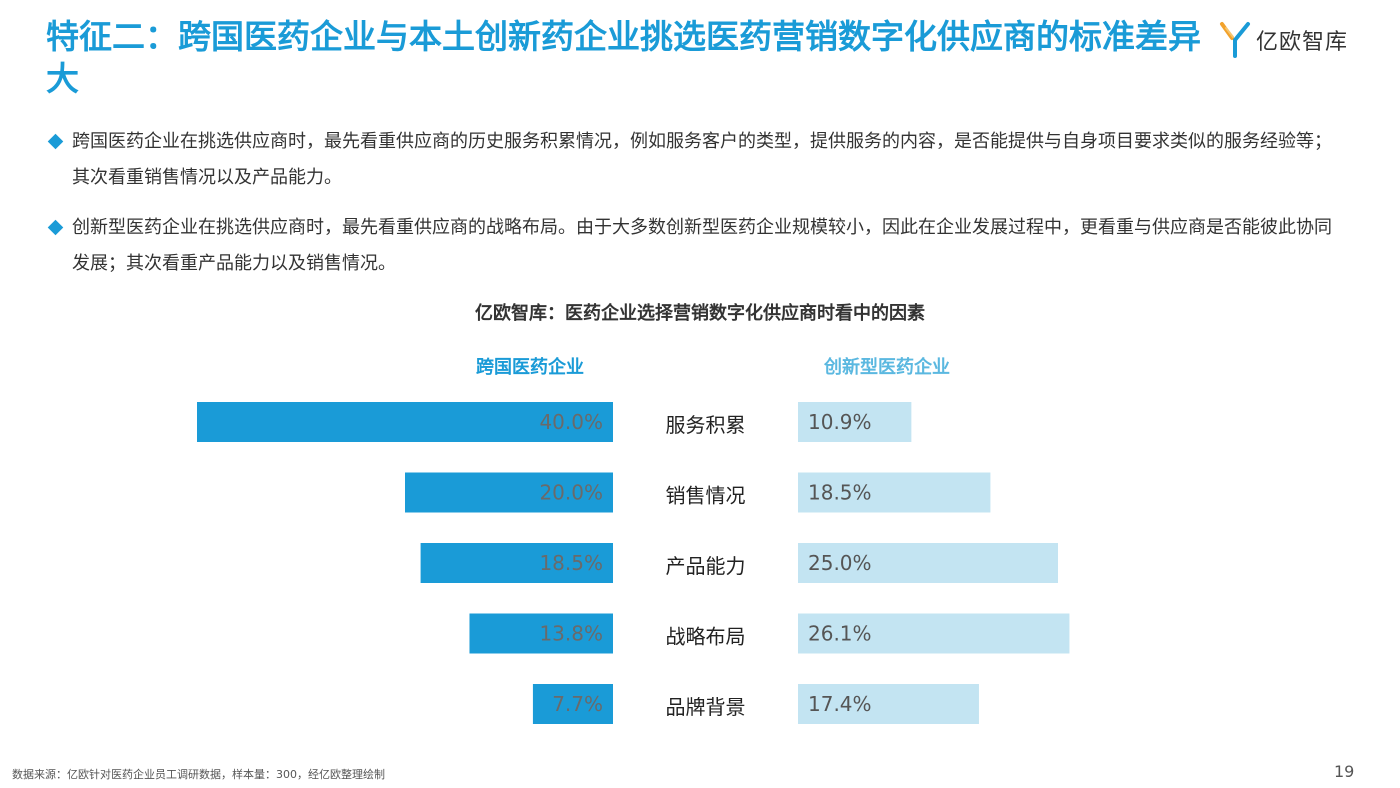 This screenshot has height=788, width=1400. Describe the element at coordinates (571, 563) in the screenshot. I see `value-label-multinational: 18.5%` at that location.